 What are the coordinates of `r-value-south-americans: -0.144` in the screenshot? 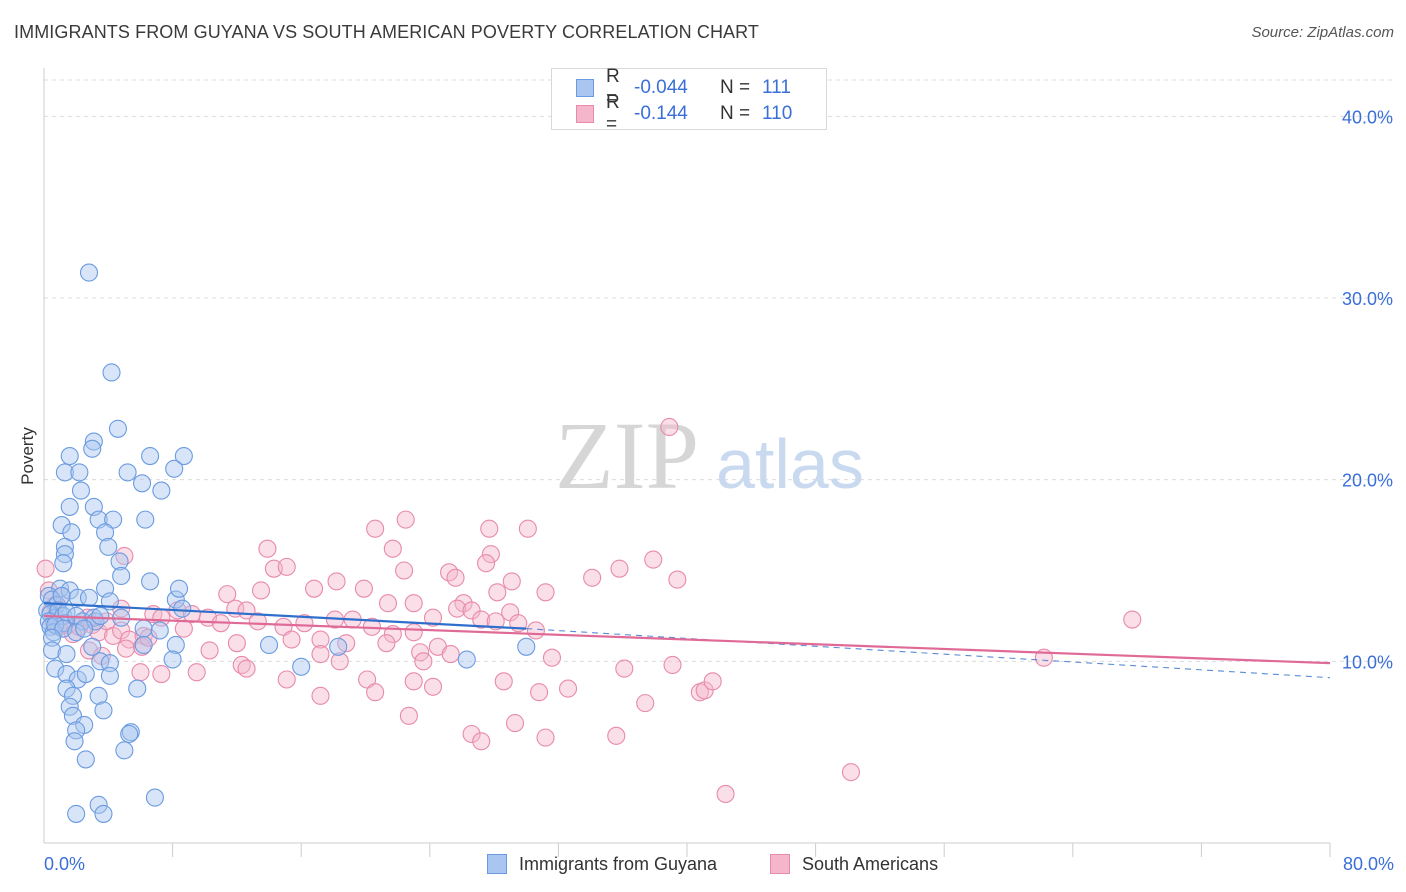 It's located at (661, 113).